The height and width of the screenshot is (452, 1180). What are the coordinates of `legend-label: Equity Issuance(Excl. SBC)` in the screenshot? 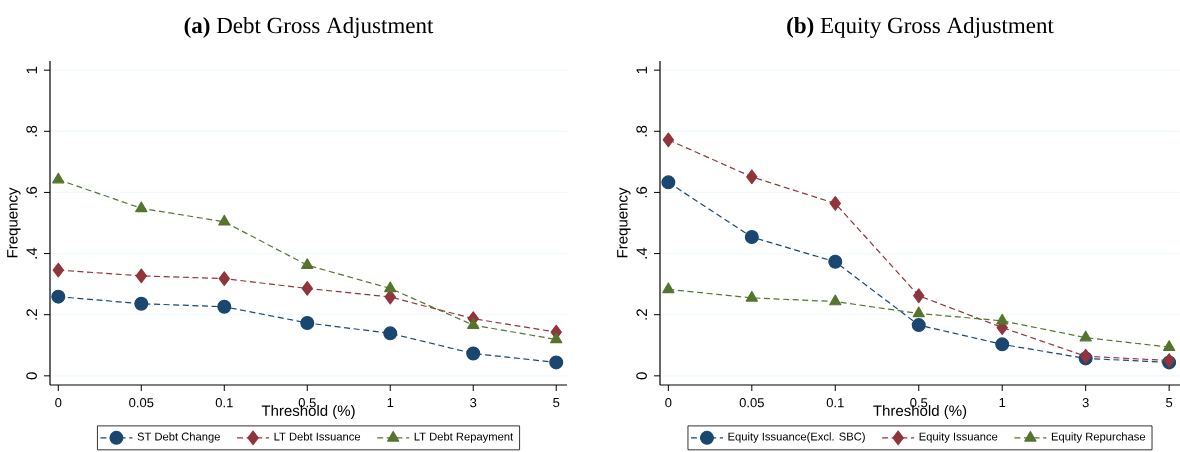 It's located at (796, 437).